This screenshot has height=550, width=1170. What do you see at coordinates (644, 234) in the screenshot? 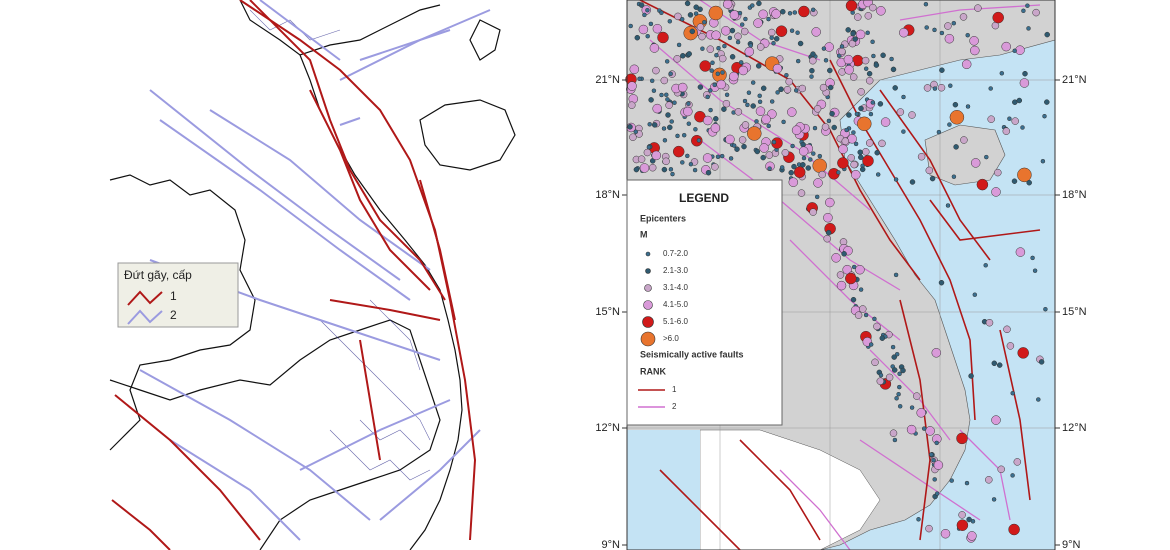
I see `legend-label: M` at bounding box center [644, 234].